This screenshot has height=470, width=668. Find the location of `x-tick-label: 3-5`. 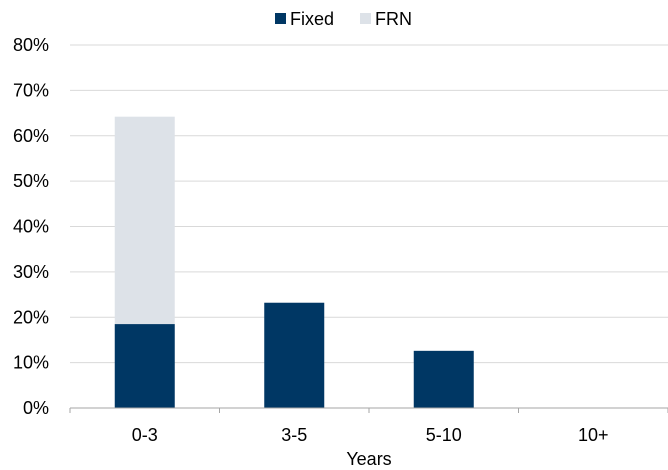

x-tick-label: 3-5 is located at coordinates (294, 435).